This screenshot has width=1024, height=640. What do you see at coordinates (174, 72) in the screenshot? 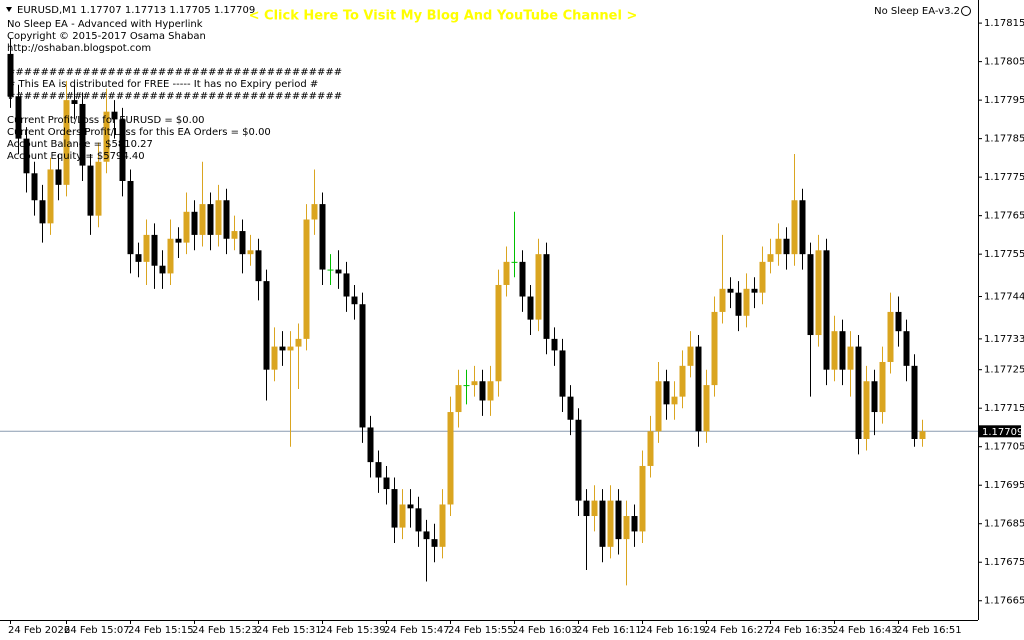
I see `info-line: ########################################` at bounding box center [174, 72].